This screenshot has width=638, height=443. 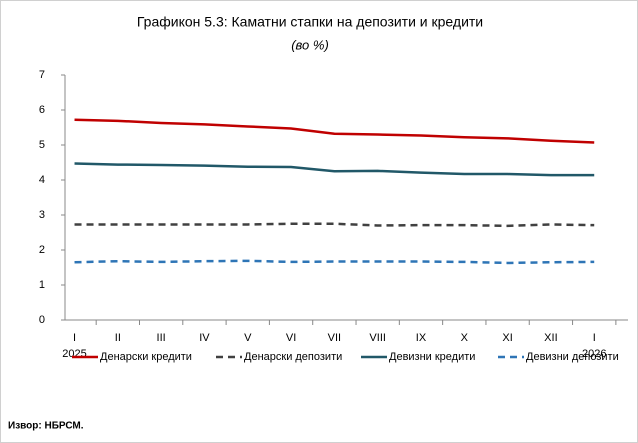 I want to click on x-tick-label: V, so click(x=248, y=338).